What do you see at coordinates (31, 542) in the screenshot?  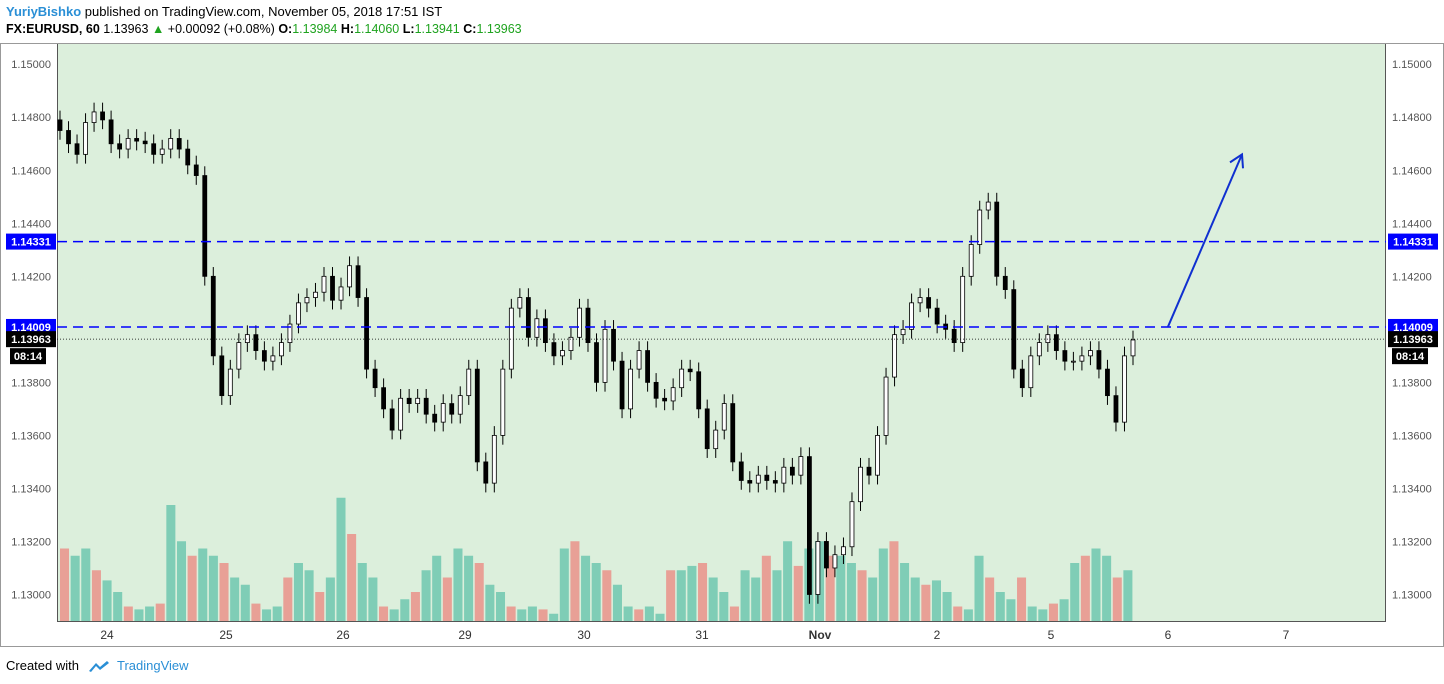 I see `y-tick-left: 1.13200` at bounding box center [31, 542].